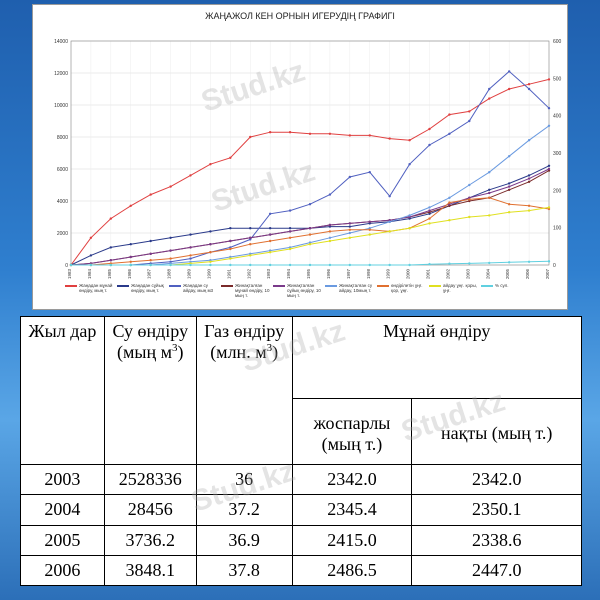  What do you see at coordinates (428, 274) in the screenshot?
I see `x-tick-label: 2001` at bounding box center [428, 274].